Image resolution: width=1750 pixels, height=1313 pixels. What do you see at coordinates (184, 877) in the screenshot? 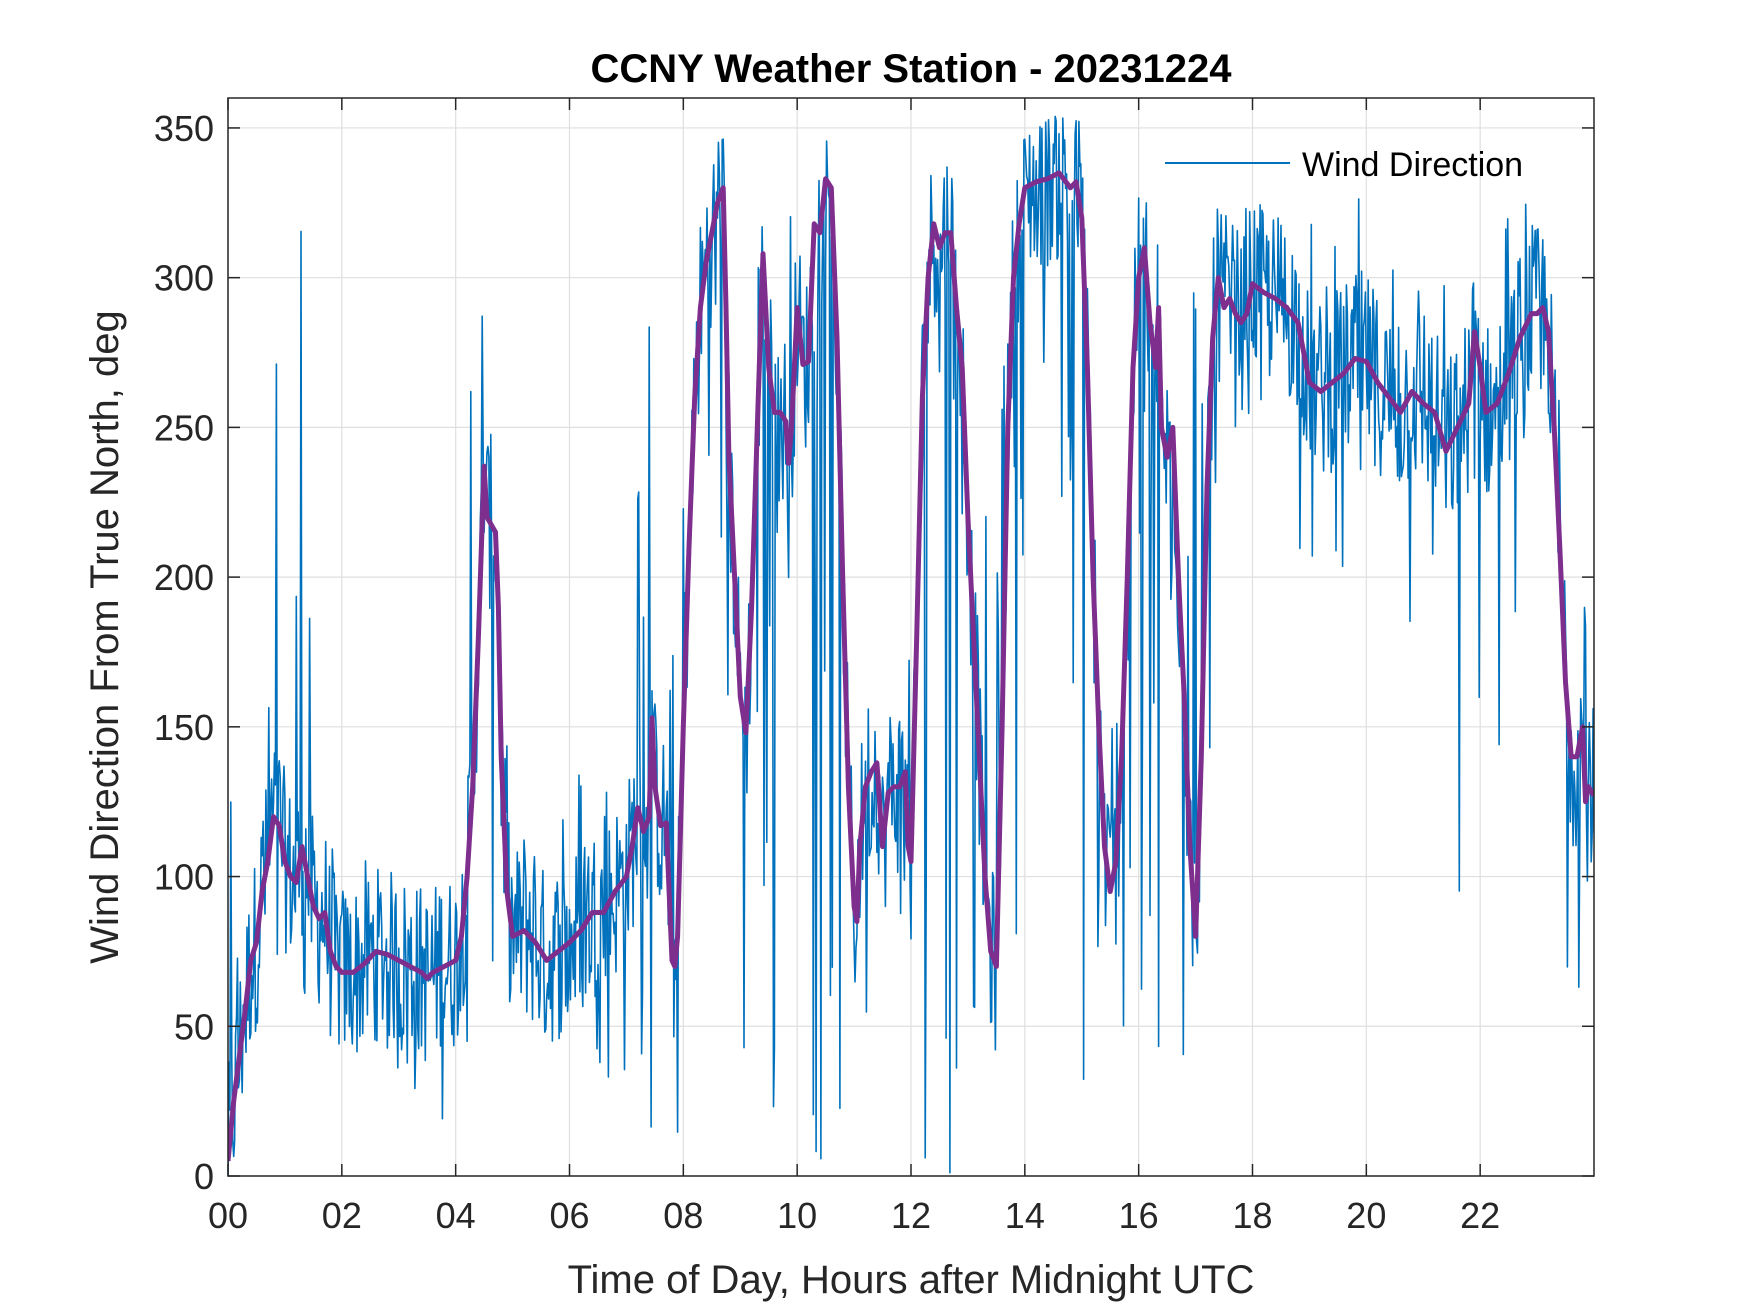
I see `y-tick-label: 100` at bounding box center [184, 877].